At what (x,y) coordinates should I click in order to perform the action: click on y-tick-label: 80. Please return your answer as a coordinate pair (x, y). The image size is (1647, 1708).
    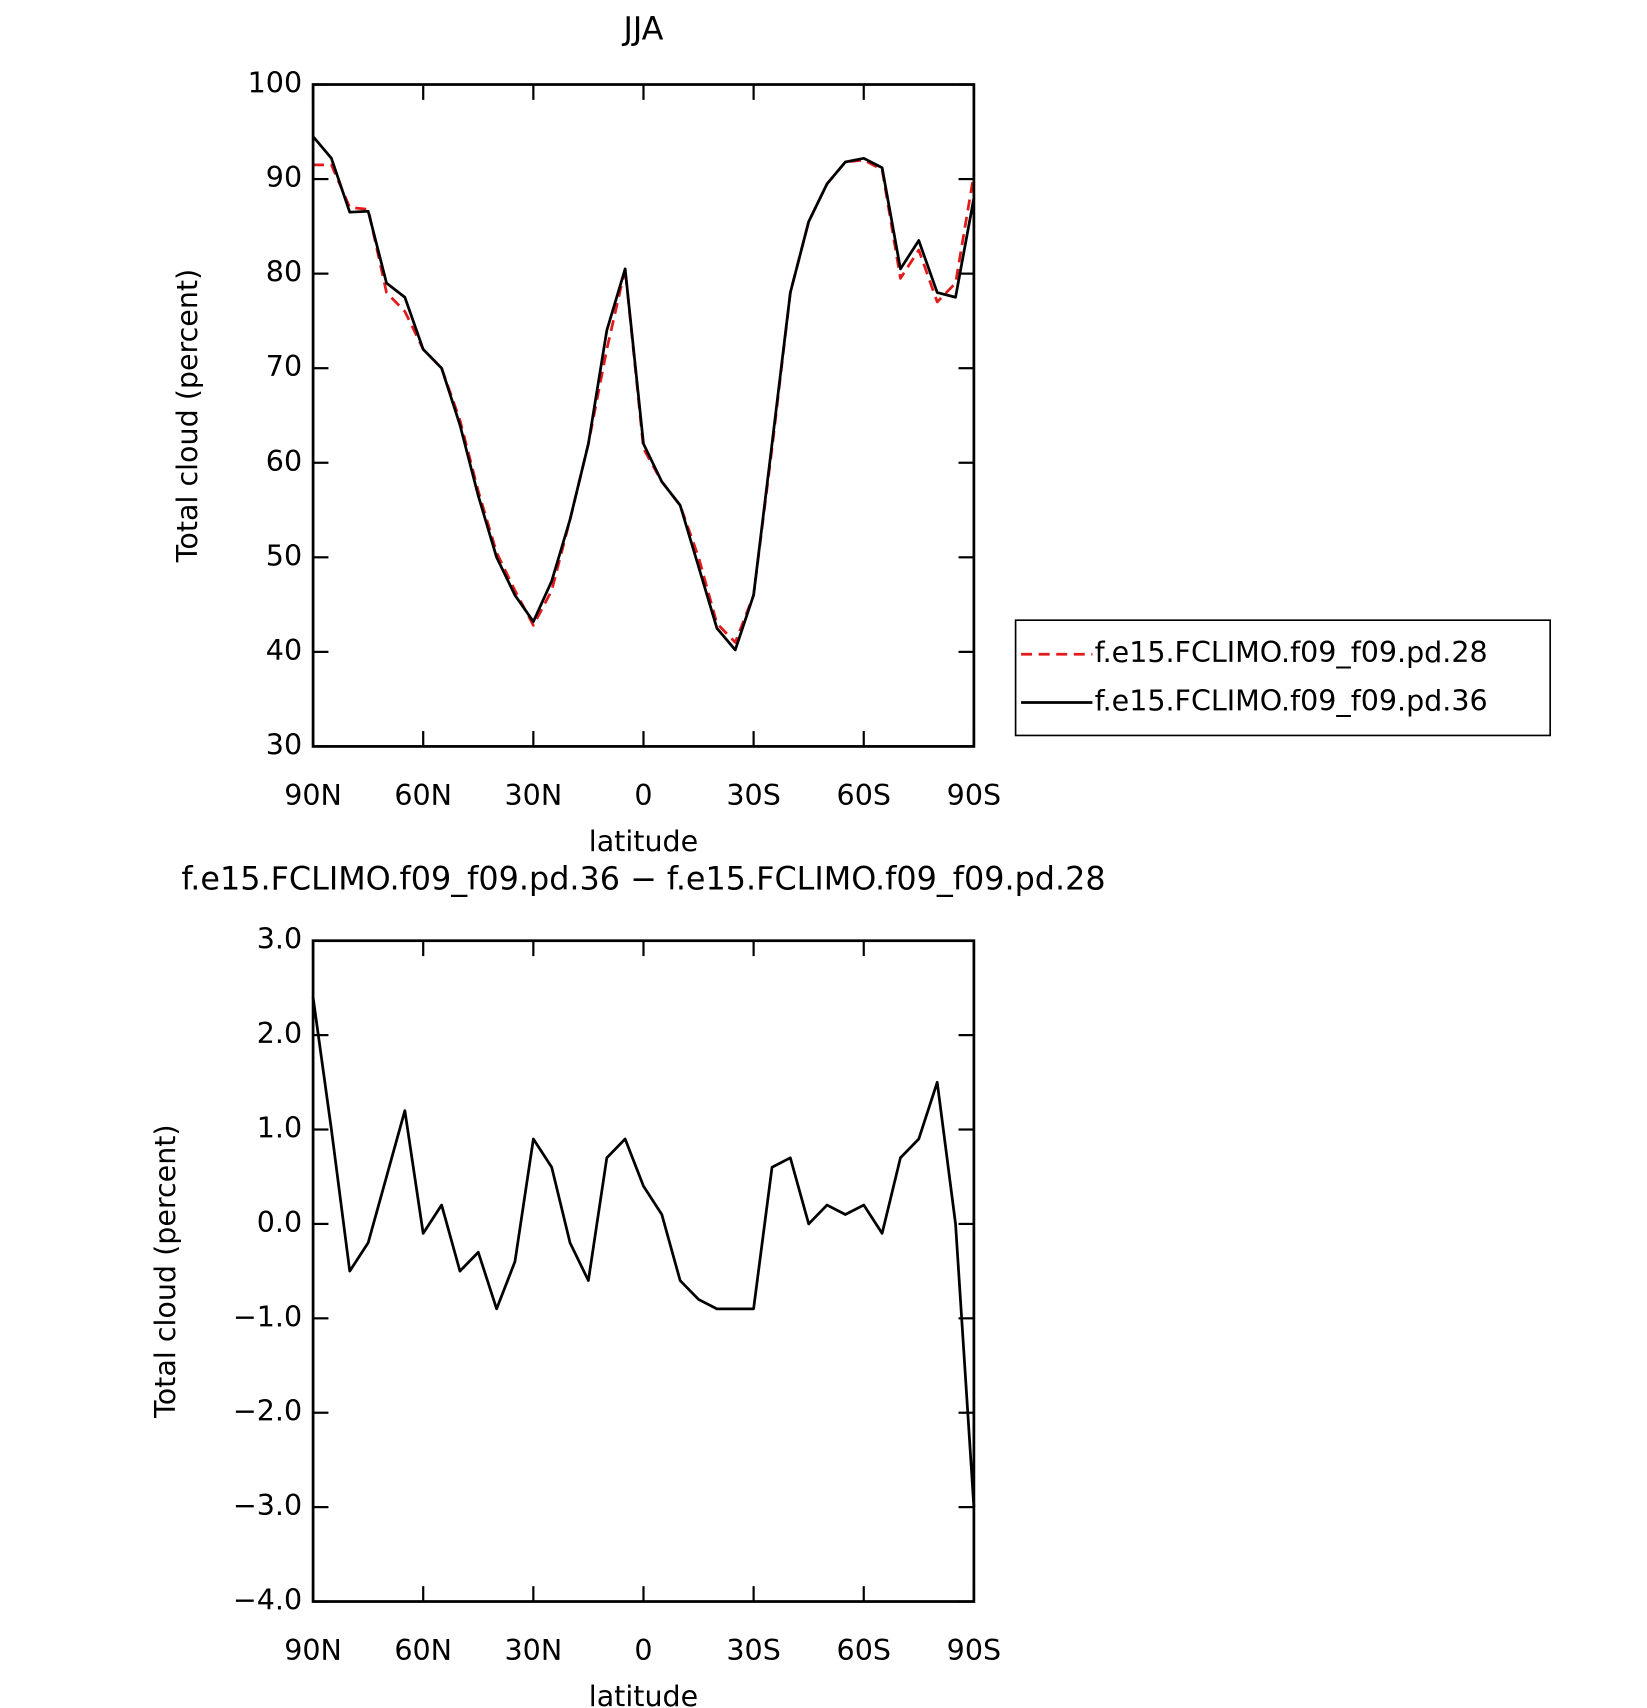
    Looking at the image, I should click on (284, 272).